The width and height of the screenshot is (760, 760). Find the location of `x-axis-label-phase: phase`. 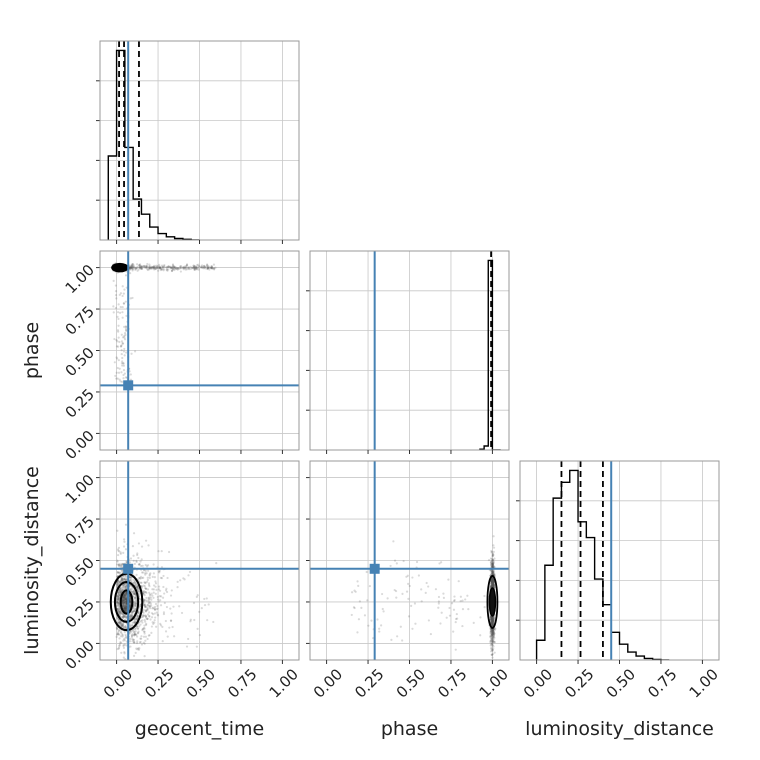

x-axis-label-phase: phase is located at coordinates (409, 729).